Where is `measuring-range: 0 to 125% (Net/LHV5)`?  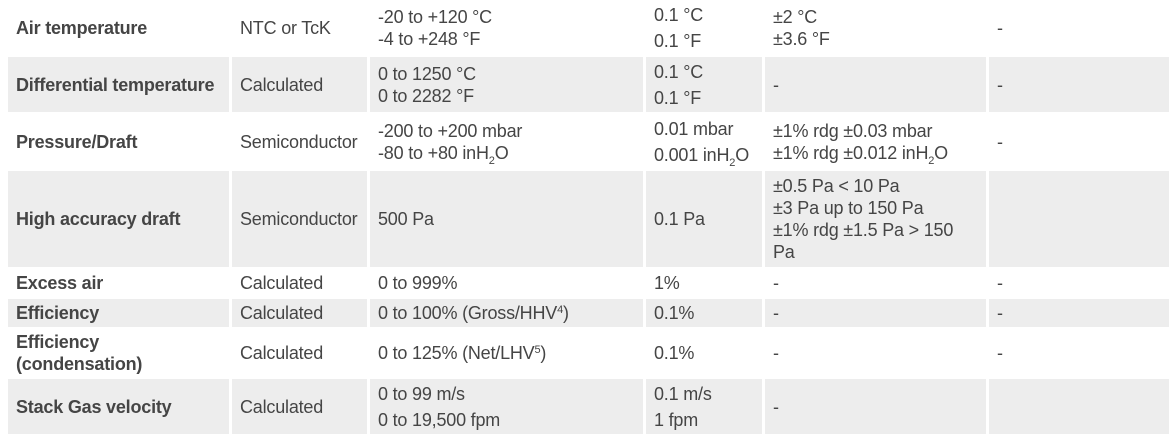
measuring-range: 0 to 125% (Net/LHV5) is located at coordinates (462, 353).